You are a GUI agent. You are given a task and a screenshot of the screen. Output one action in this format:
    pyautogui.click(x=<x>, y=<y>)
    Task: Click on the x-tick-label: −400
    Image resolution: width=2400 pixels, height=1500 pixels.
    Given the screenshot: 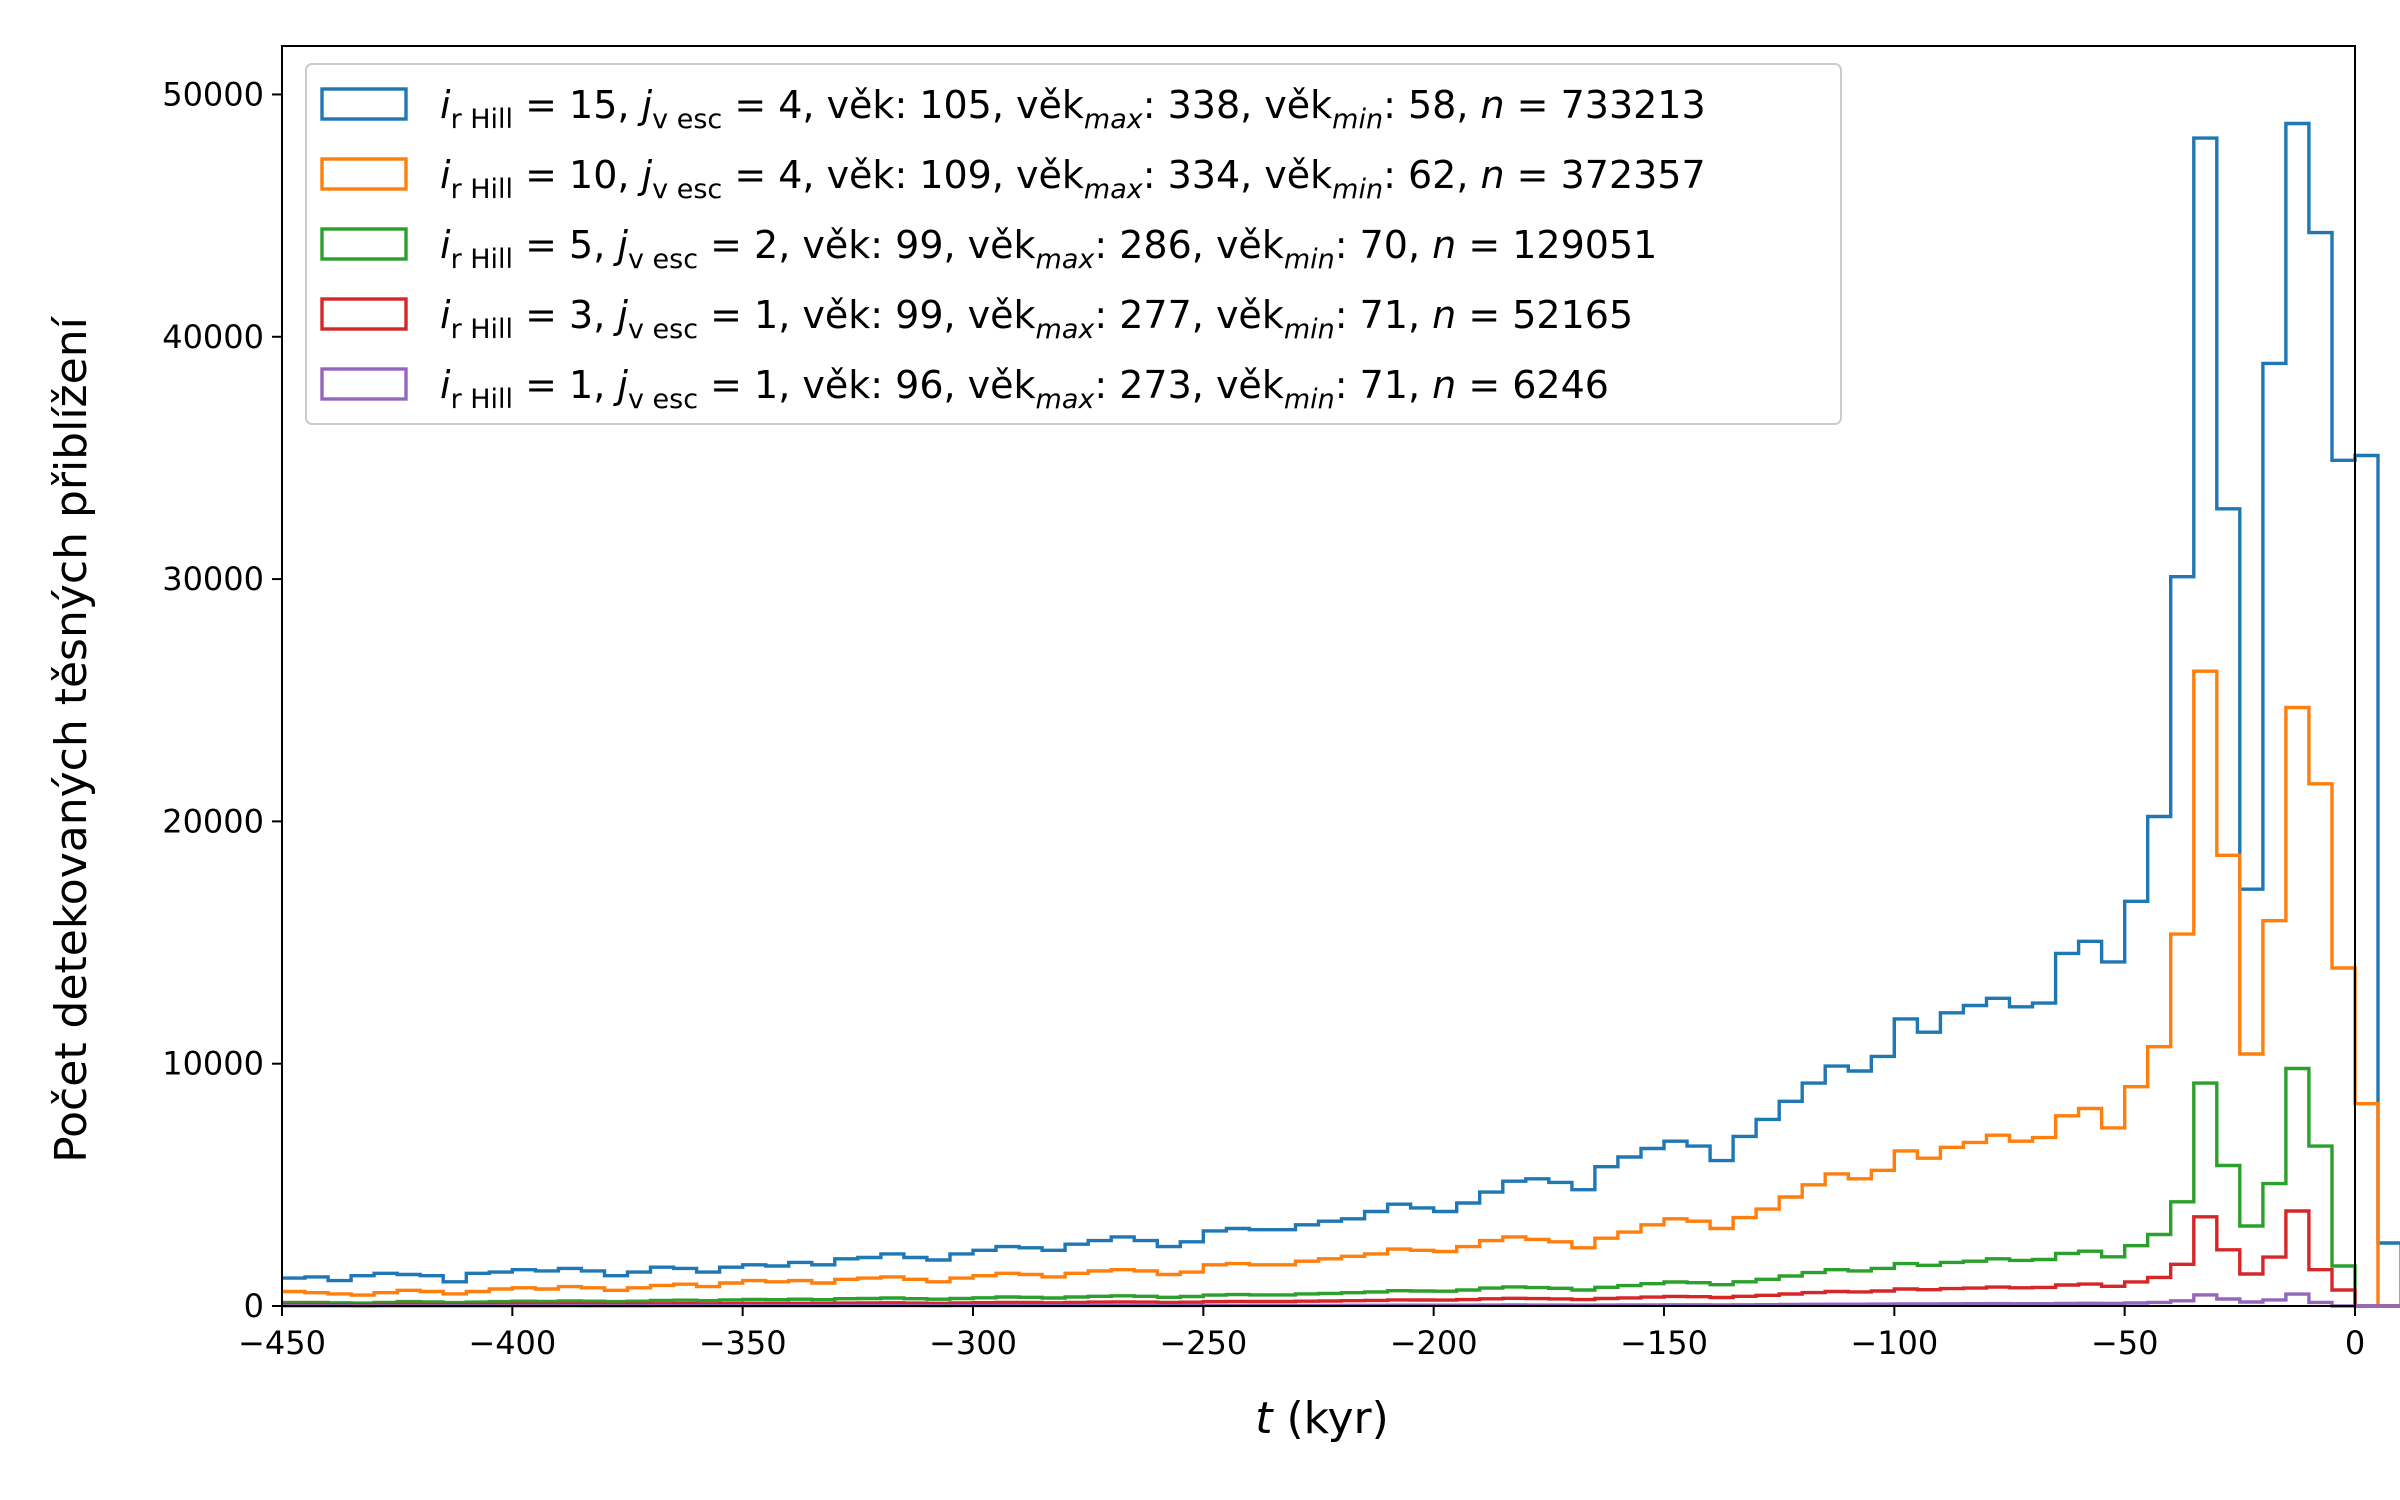 What is the action you would take?
    pyautogui.click(x=512, y=1343)
    